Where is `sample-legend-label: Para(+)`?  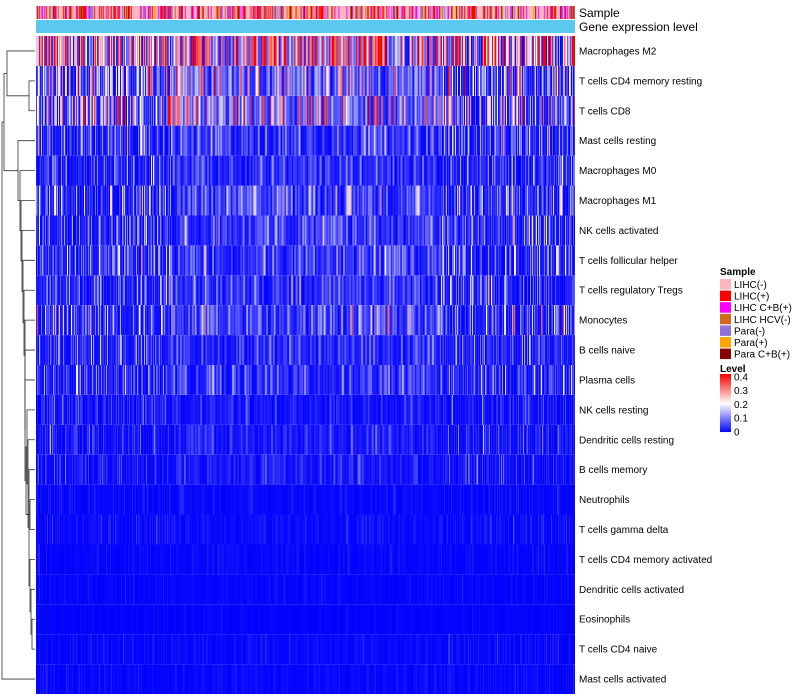
sample-legend-label: Para(+) is located at coordinates (751, 343).